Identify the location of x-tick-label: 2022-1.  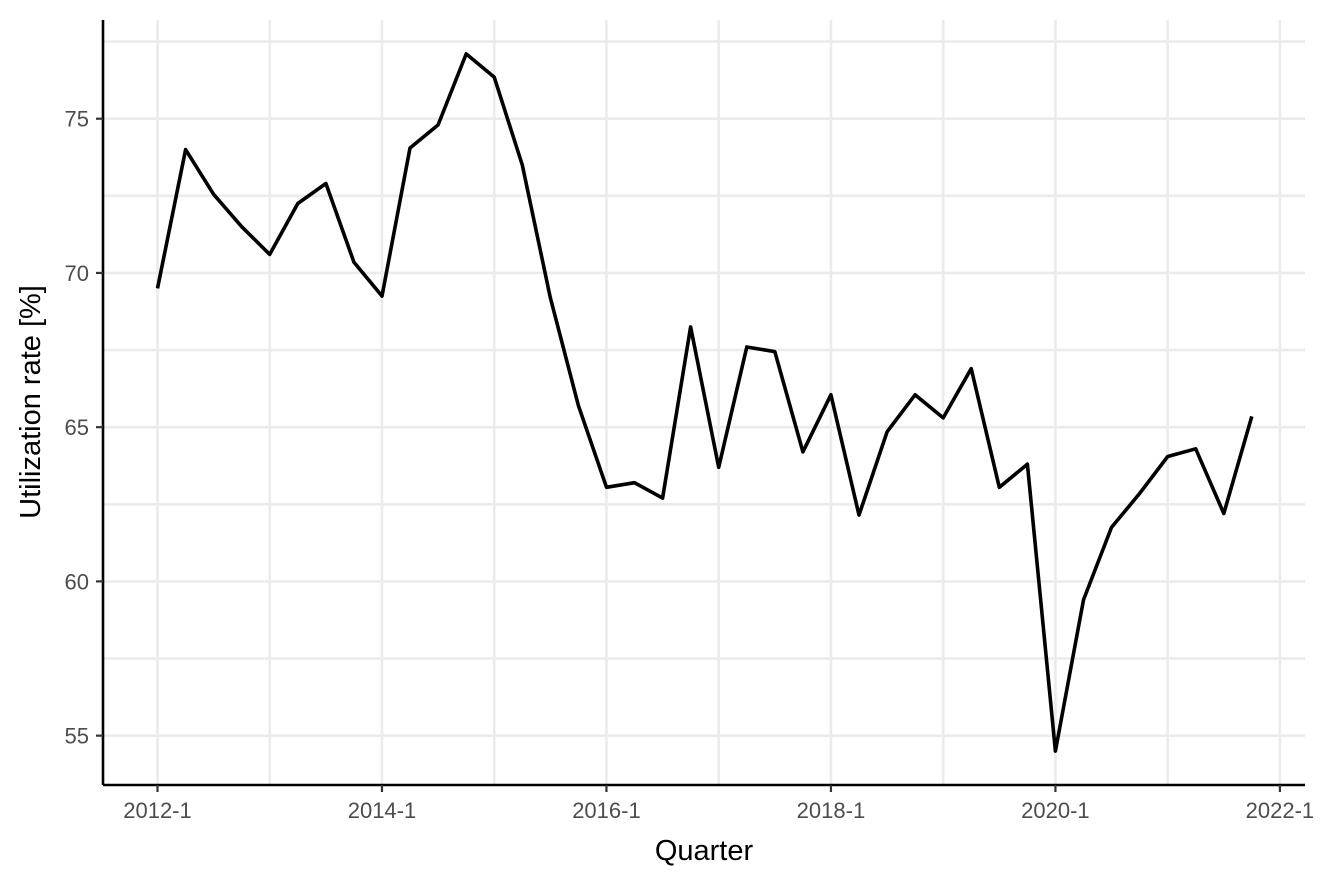
(1280, 810).